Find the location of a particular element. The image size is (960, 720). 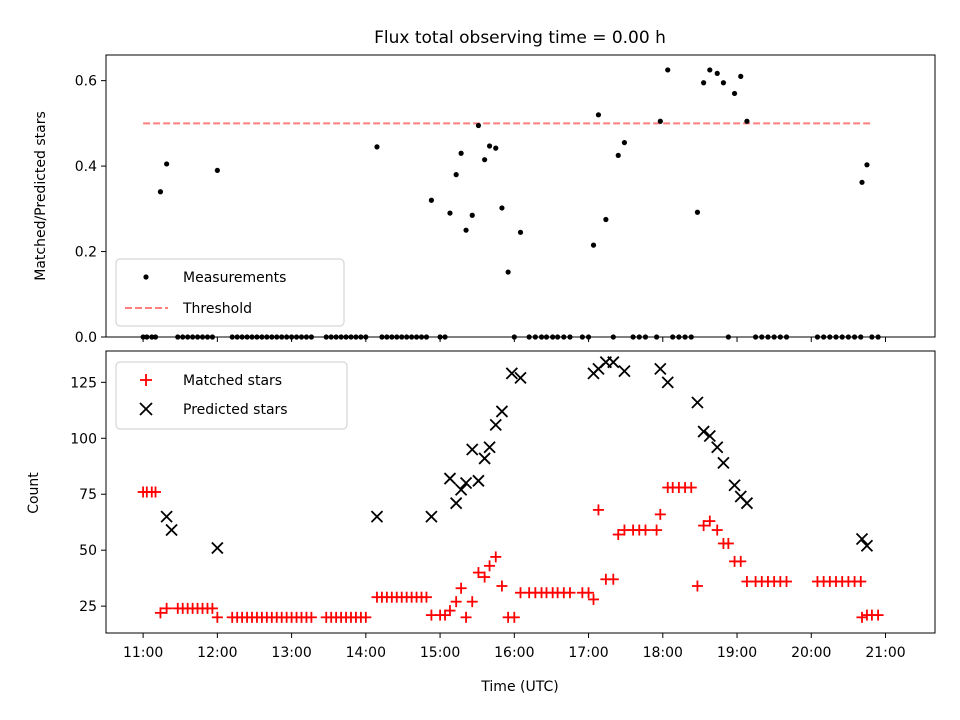

count-y-tick-label: 125 is located at coordinates (83, 383).